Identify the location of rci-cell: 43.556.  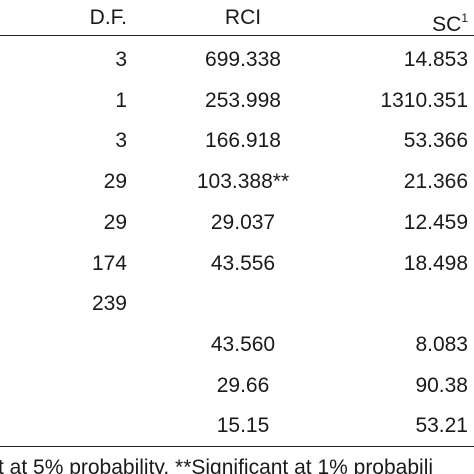
(243, 263).